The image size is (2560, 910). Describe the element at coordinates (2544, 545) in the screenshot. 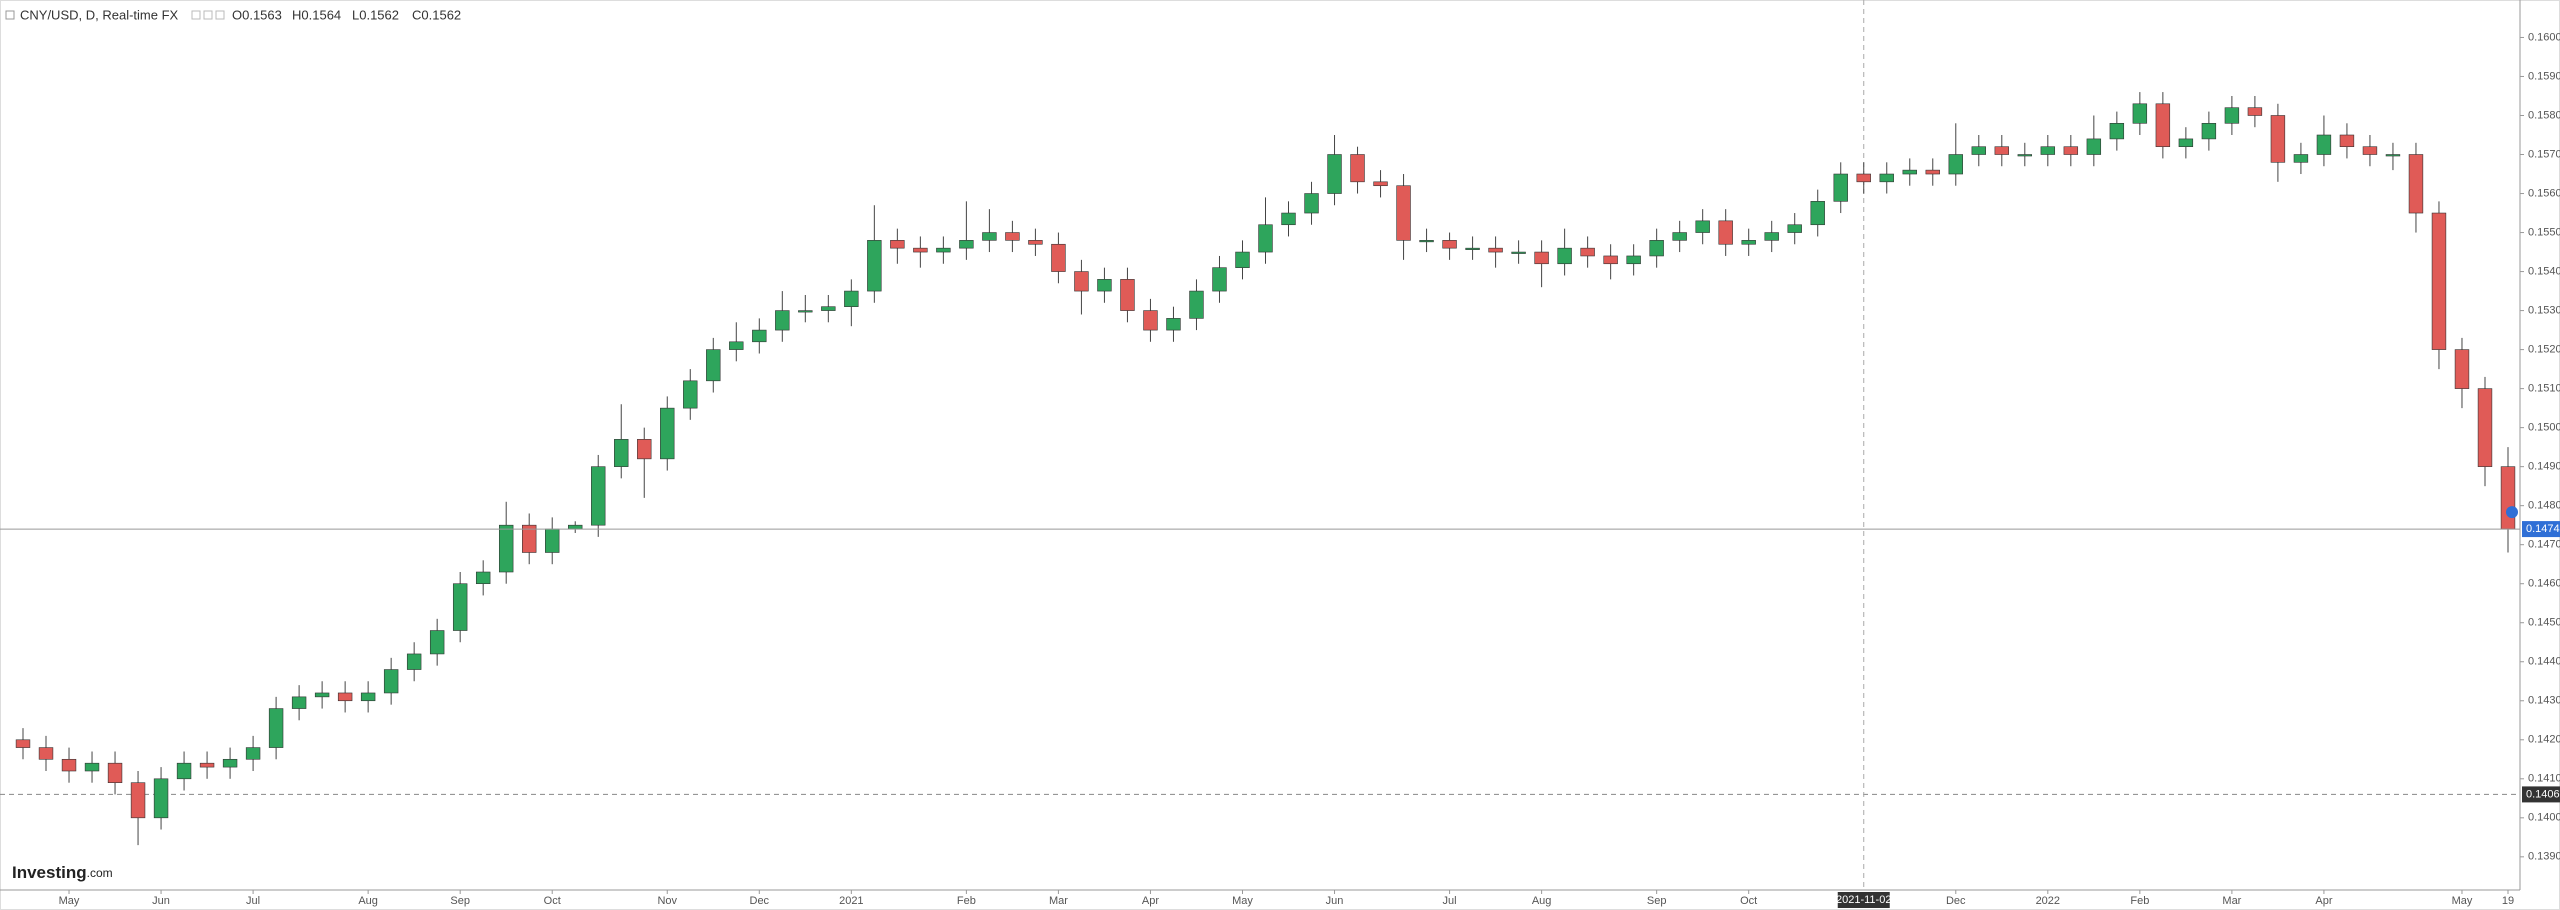

I see `y-tick-label: 0.1470` at that location.